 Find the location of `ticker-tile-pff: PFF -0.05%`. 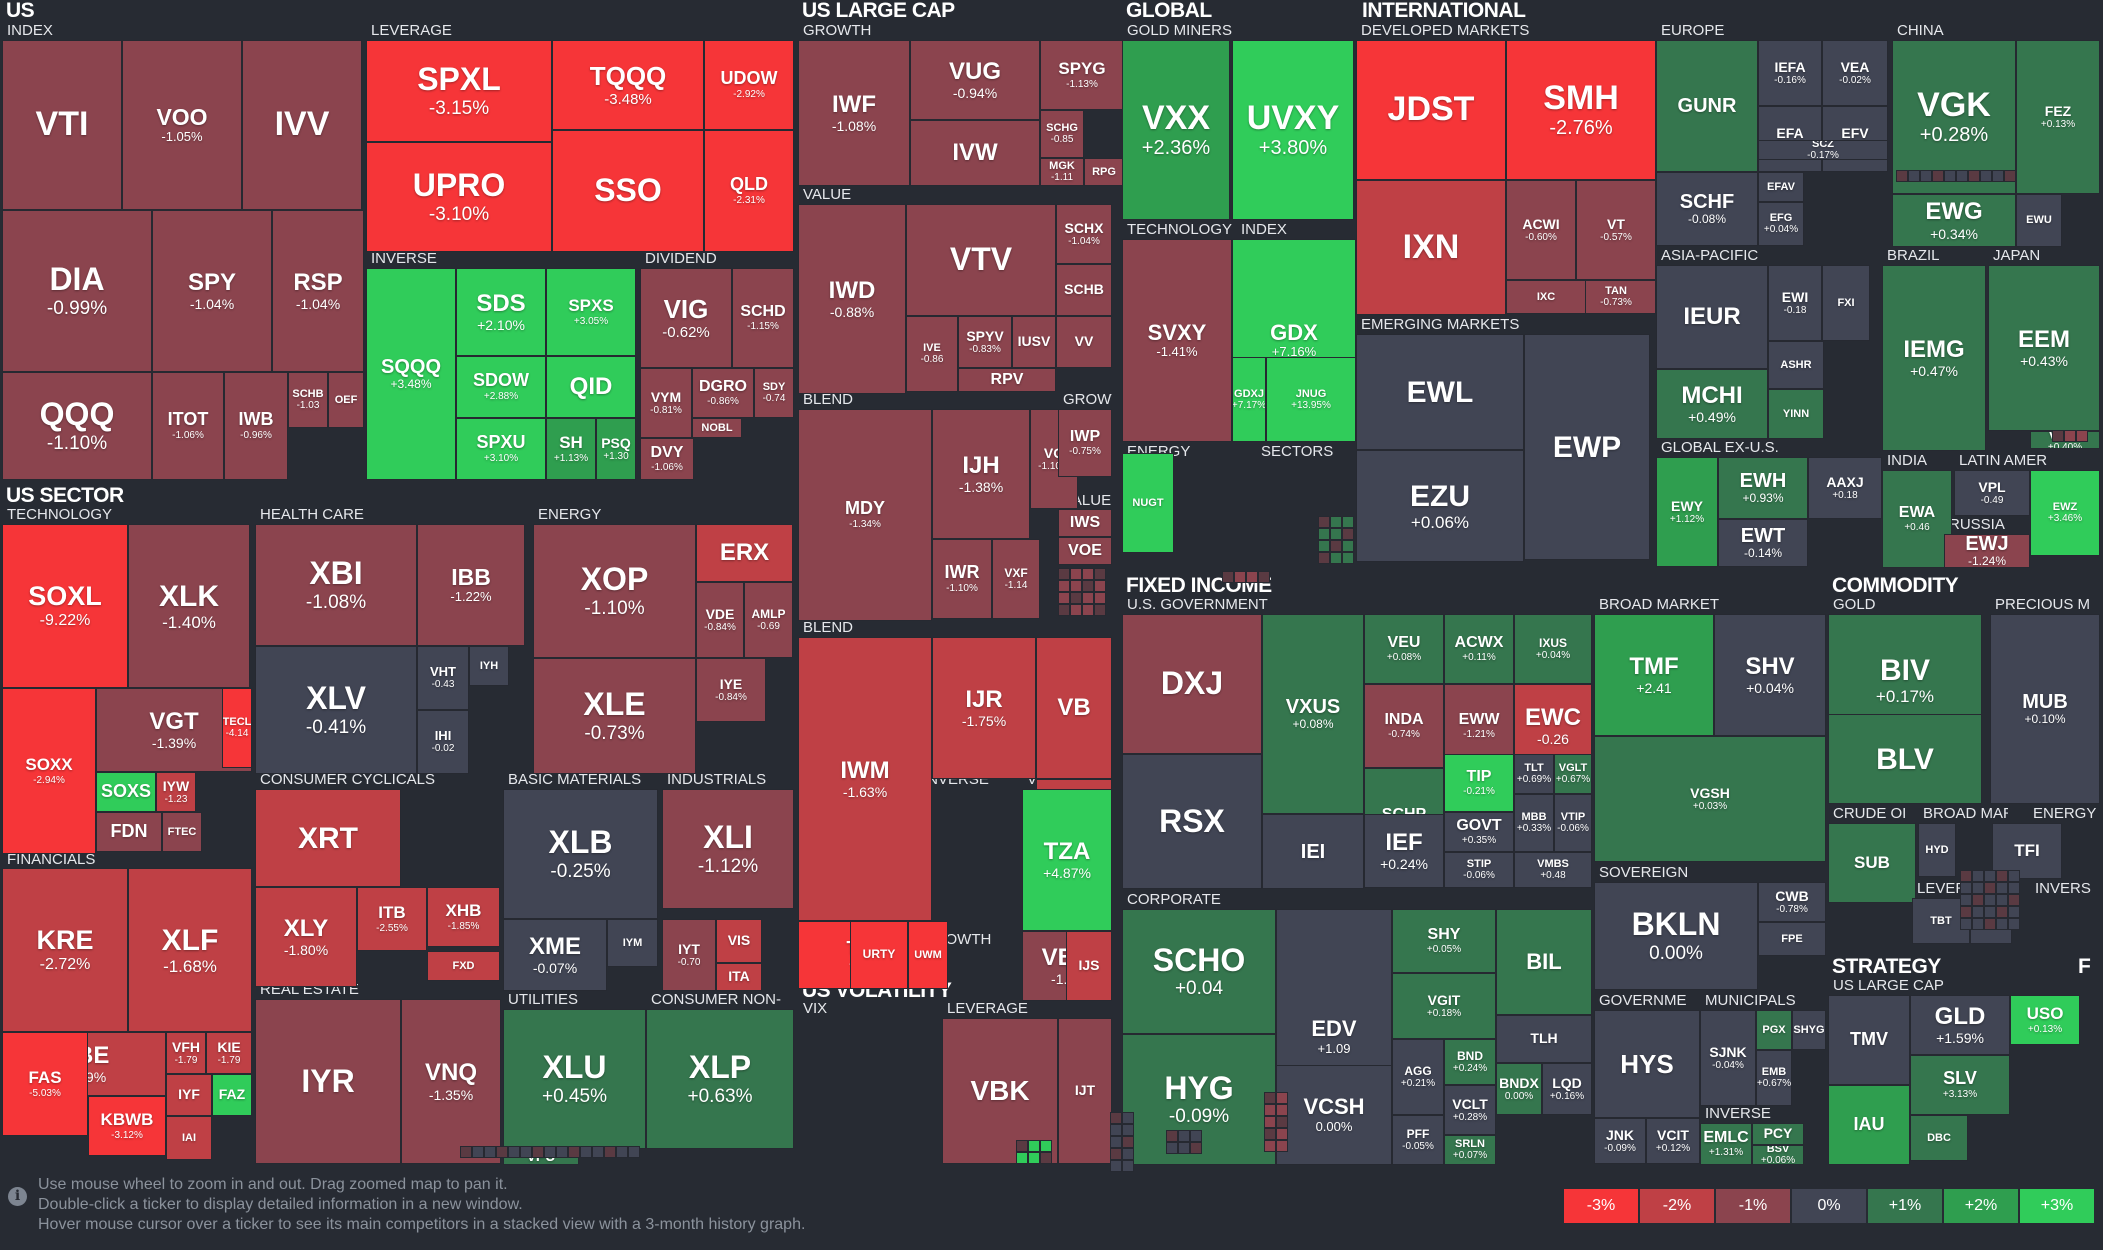

ticker-tile-pff: PFF -0.05% is located at coordinates (1418, 1140).